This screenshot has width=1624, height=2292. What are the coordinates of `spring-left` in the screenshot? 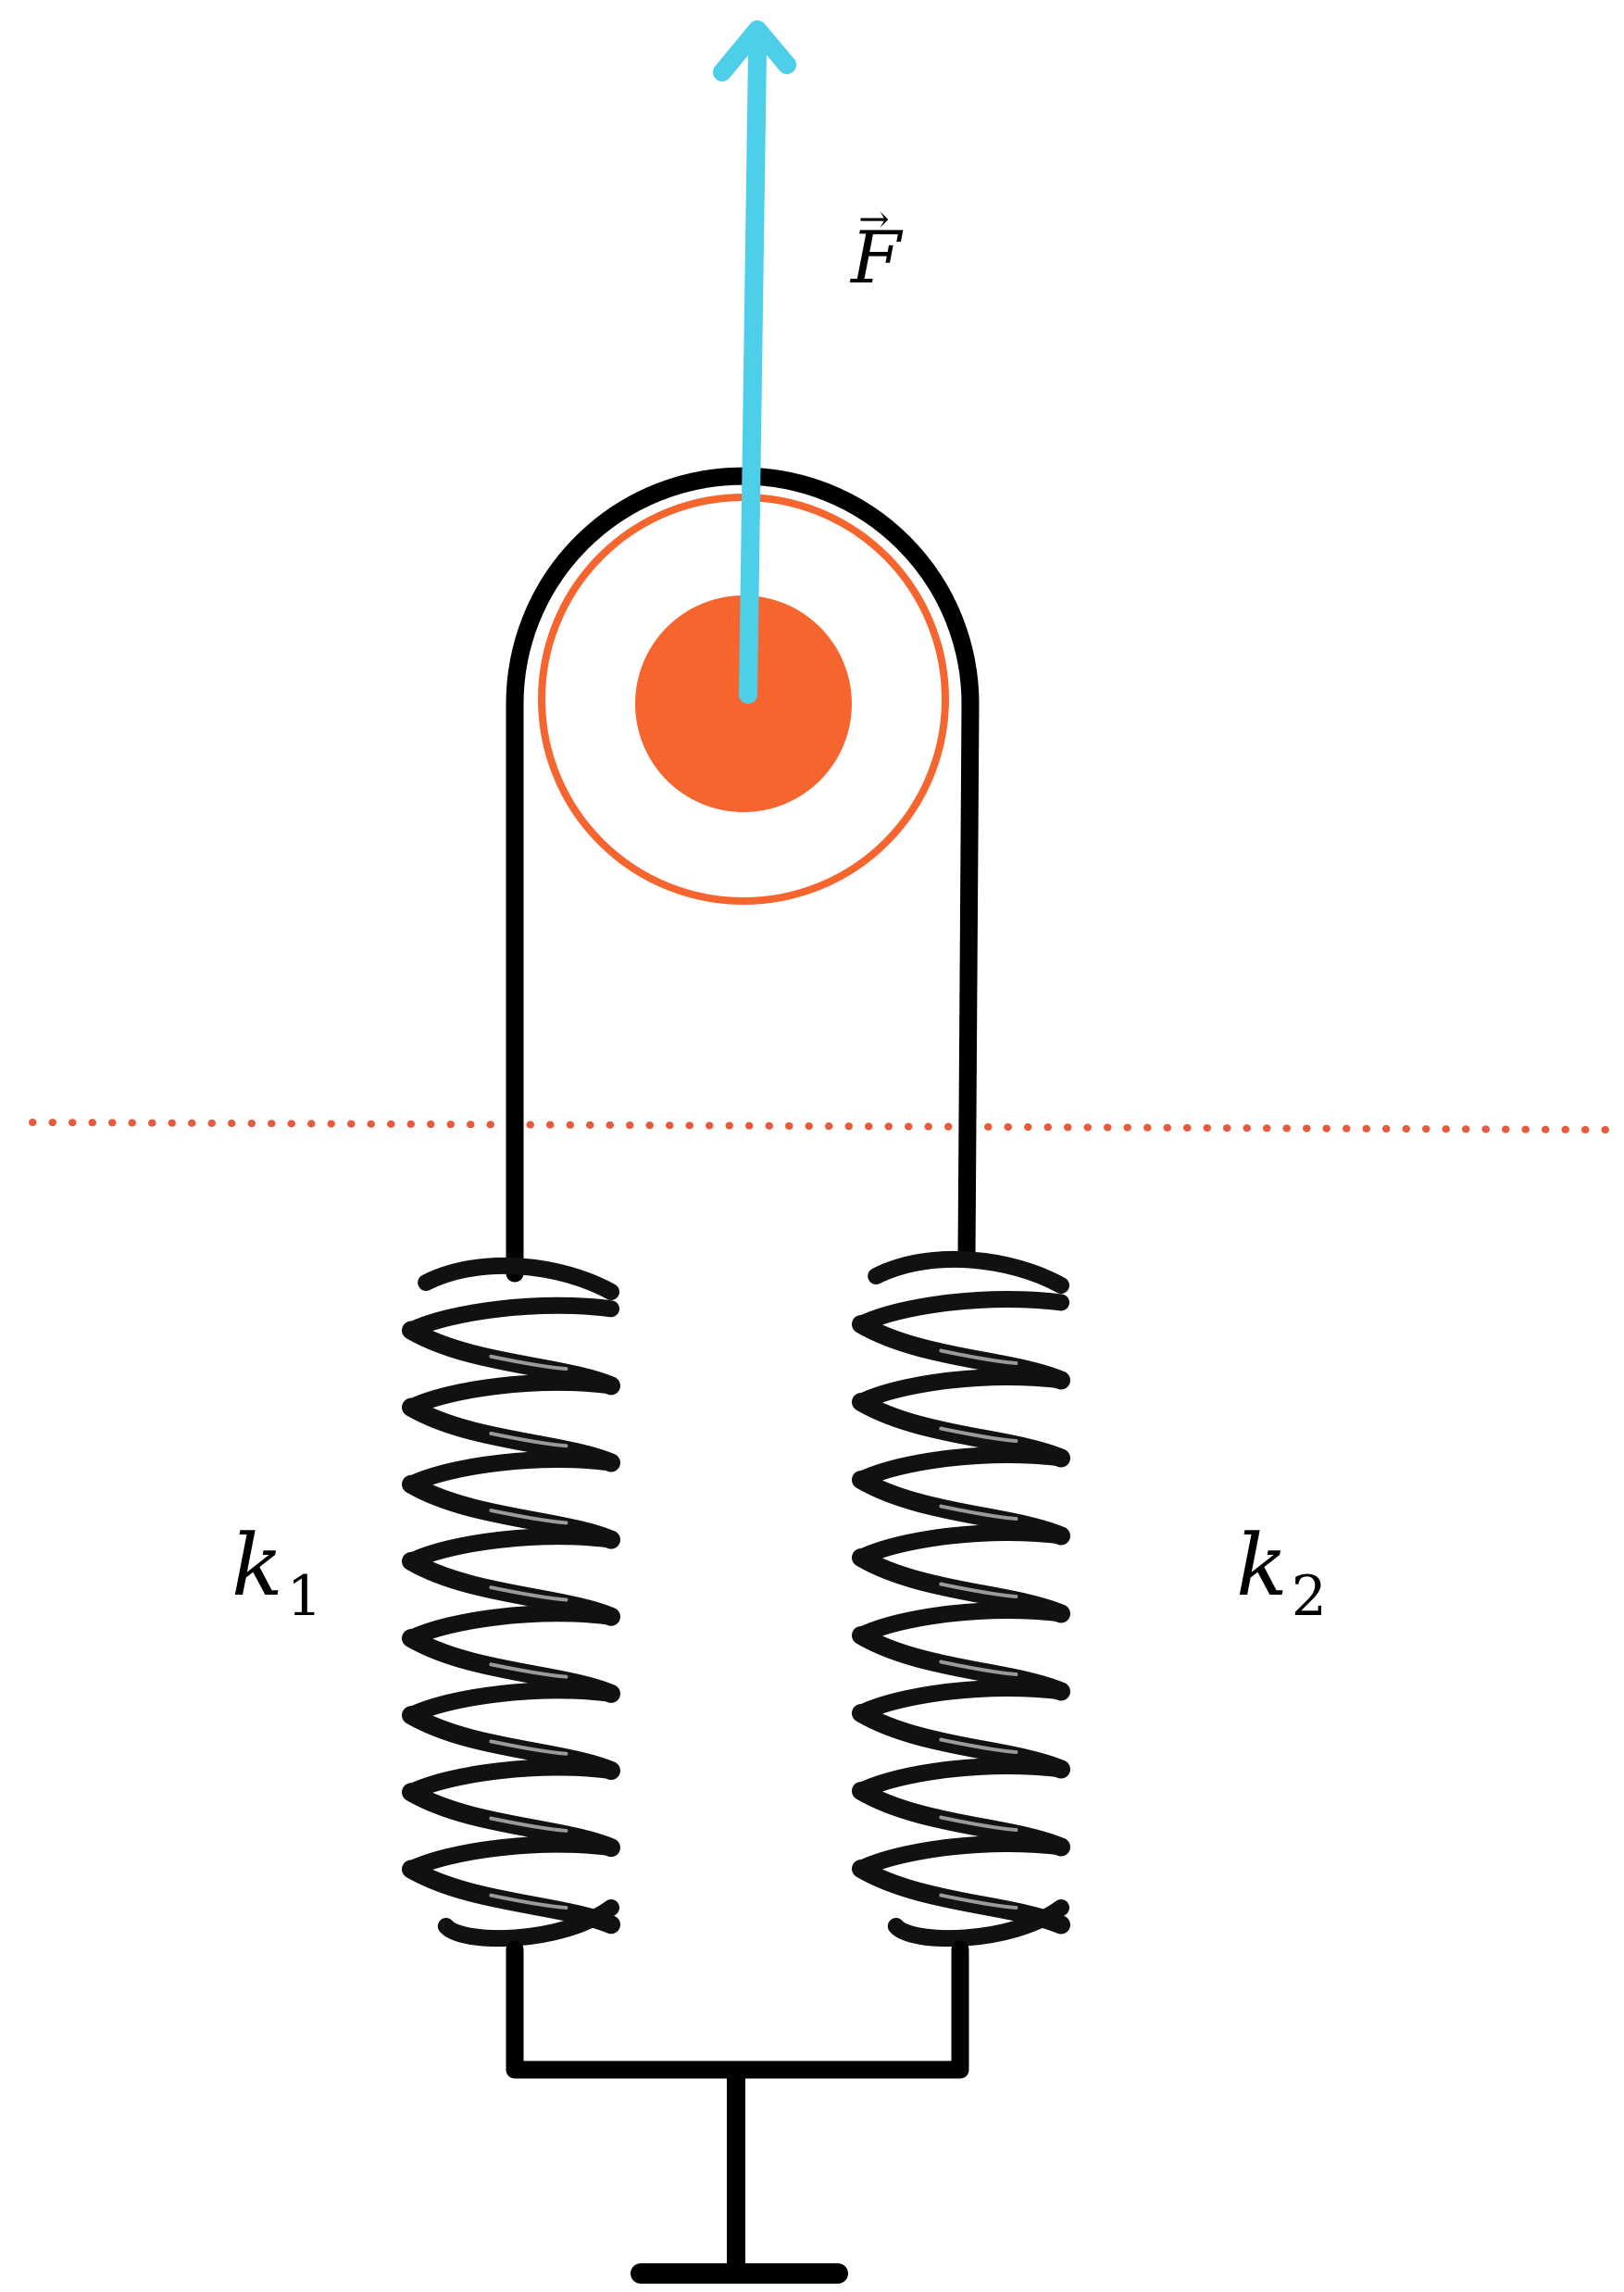 It's located at (511, 1602).